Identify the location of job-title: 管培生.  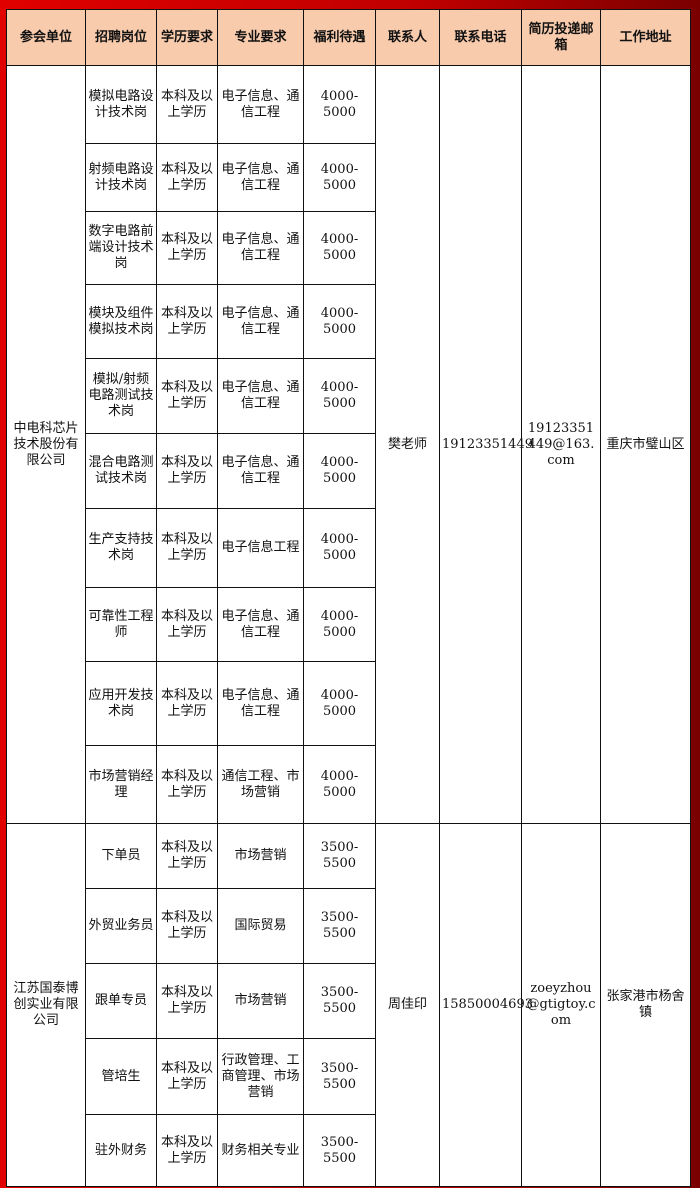
(121, 1076).